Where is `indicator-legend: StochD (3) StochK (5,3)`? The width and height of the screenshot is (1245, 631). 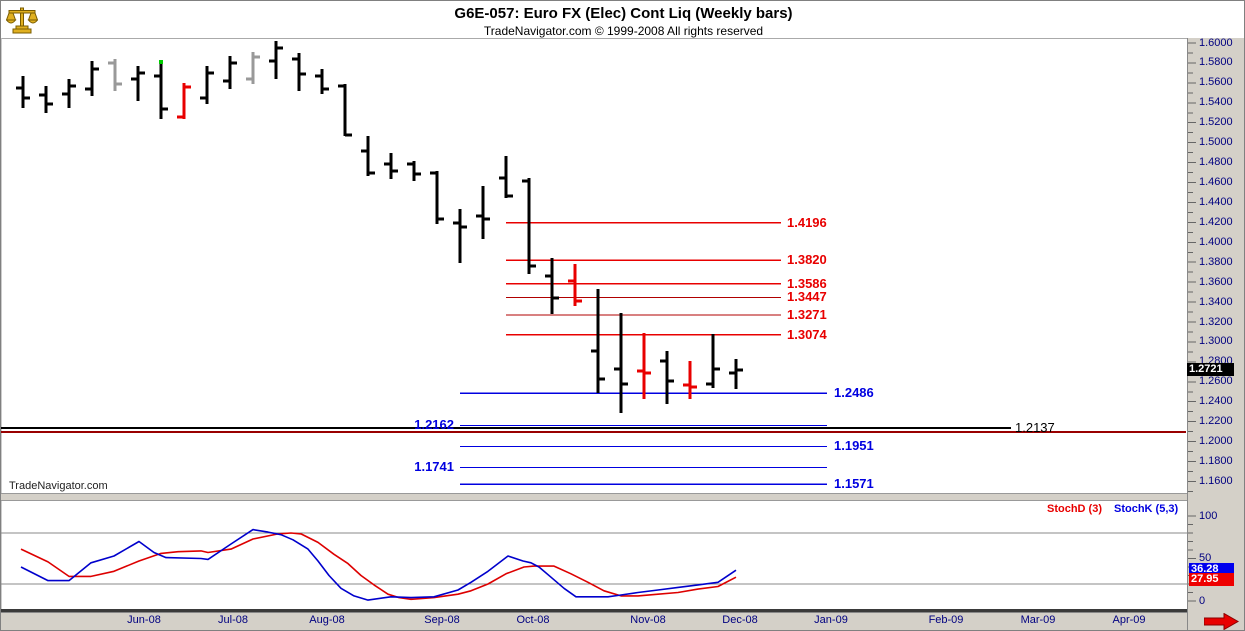
indicator-legend: StochD (3) StochK (5,3) is located at coordinates (1112, 509).